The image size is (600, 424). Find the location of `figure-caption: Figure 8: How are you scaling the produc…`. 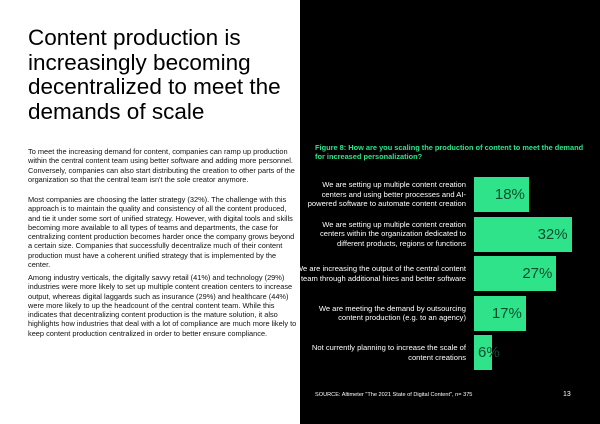

figure-caption: Figure 8: How are you scaling the produc… is located at coordinates (449, 152).